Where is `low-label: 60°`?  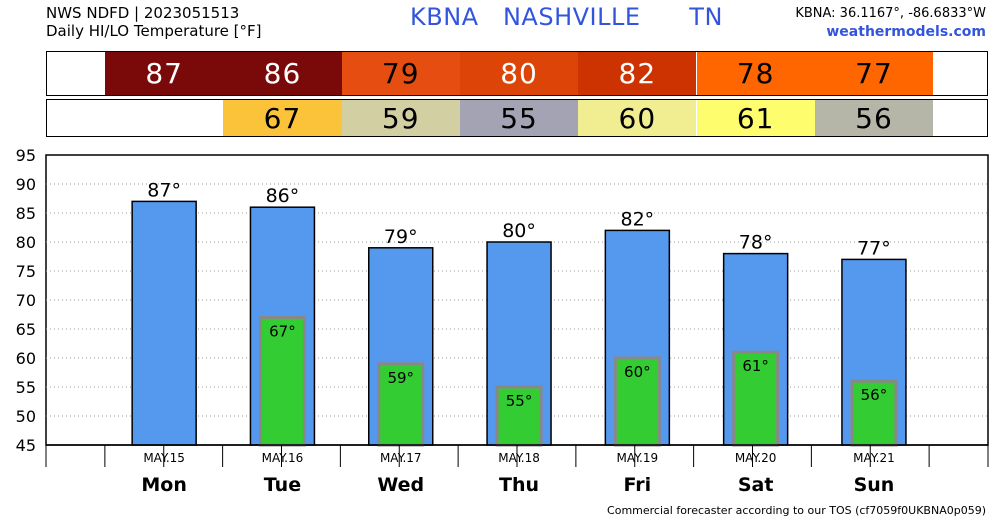
low-label: 60° is located at coordinates (637, 372).